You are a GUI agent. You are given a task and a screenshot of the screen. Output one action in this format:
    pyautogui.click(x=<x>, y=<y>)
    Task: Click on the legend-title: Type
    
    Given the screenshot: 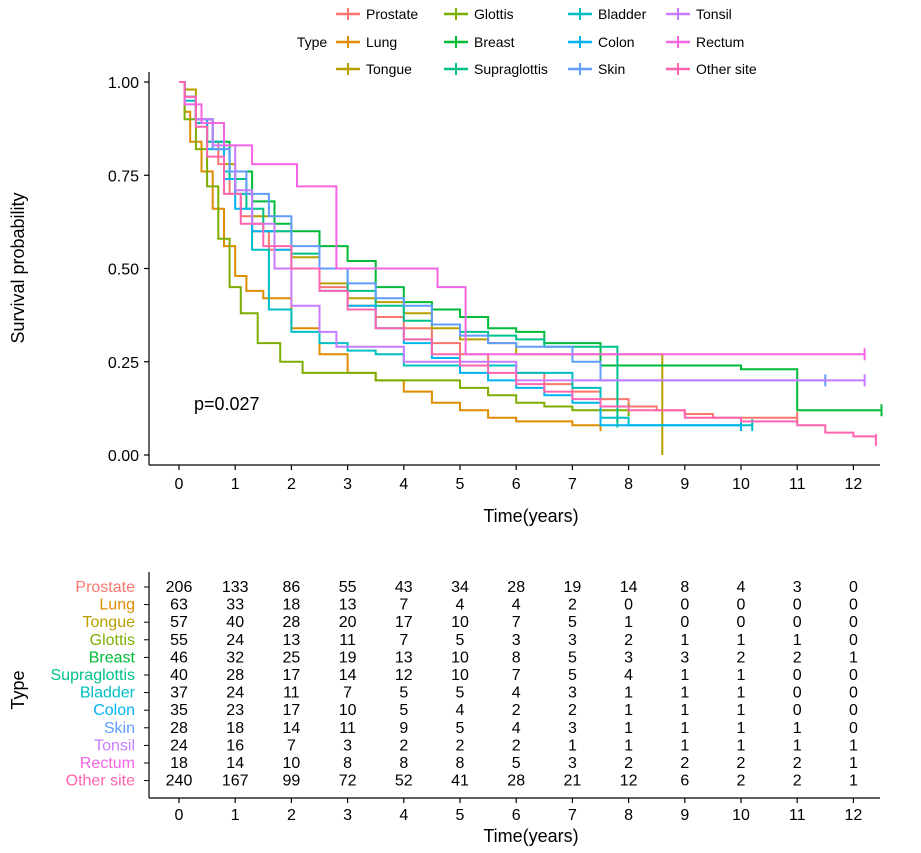 What is the action you would take?
    pyautogui.click(x=312, y=42)
    